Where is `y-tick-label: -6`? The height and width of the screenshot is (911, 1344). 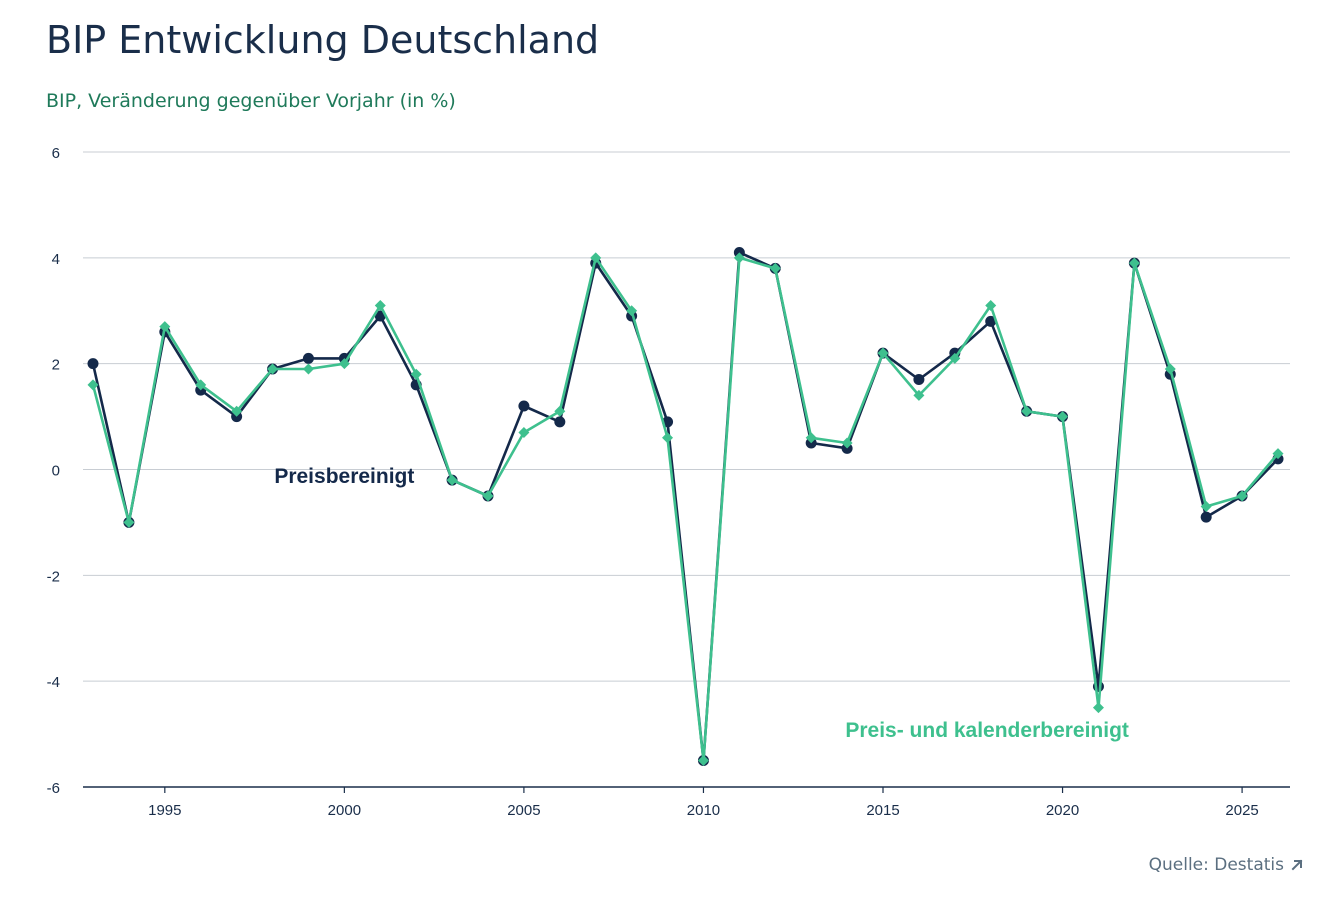
y-tick-label: -6 is located at coordinates (53, 788).